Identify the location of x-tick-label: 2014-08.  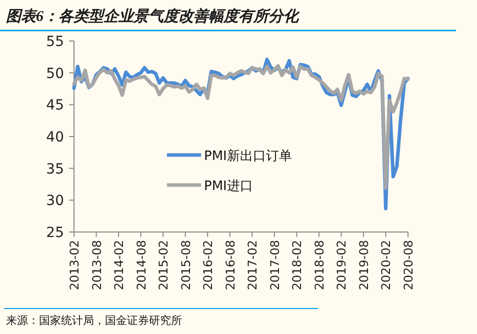
(141, 265).